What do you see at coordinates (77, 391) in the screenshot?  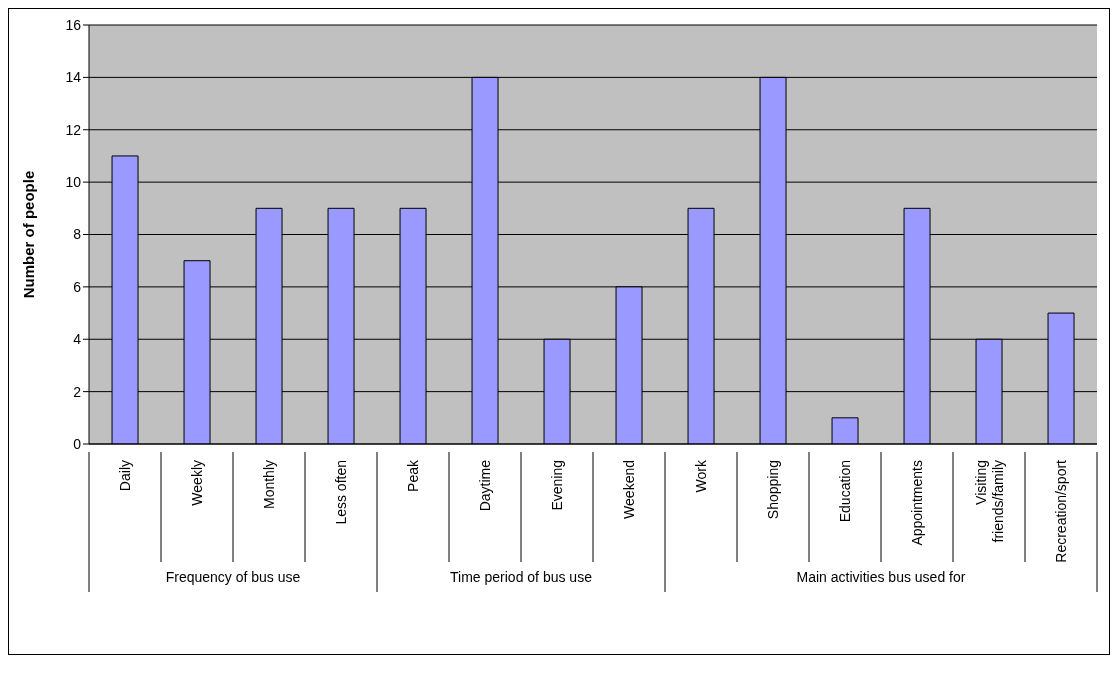 I see `y-tick-label: 2` at bounding box center [77, 391].